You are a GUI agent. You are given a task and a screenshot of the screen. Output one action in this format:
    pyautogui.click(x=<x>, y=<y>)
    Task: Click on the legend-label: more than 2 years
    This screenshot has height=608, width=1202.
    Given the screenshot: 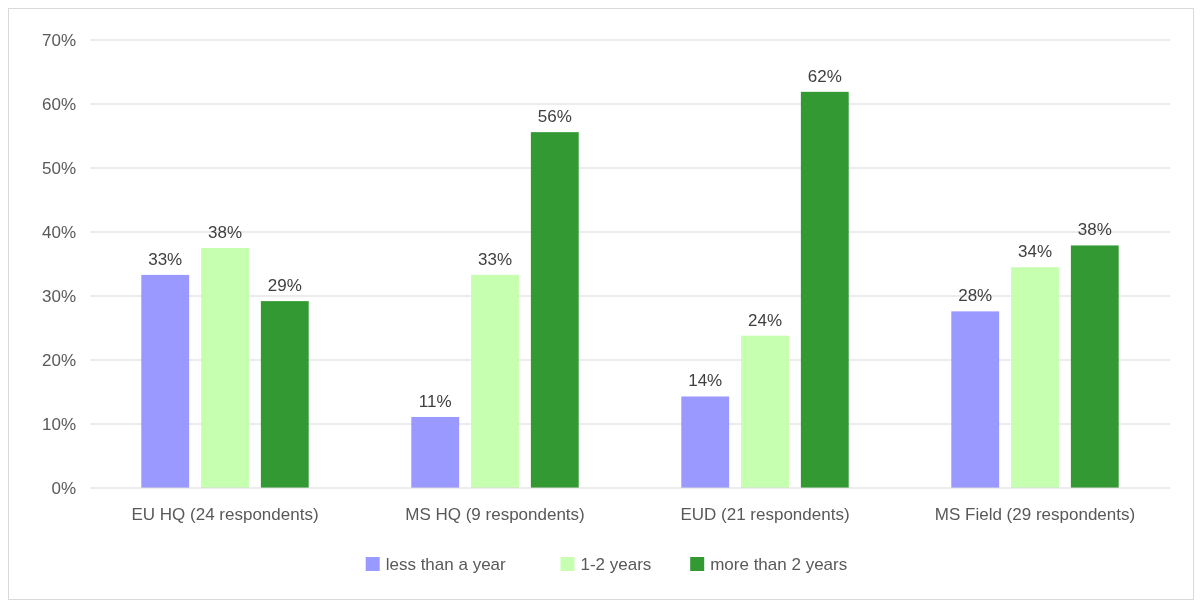 What is the action you would take?
    pyautogui.click(x=779, y=564)
    